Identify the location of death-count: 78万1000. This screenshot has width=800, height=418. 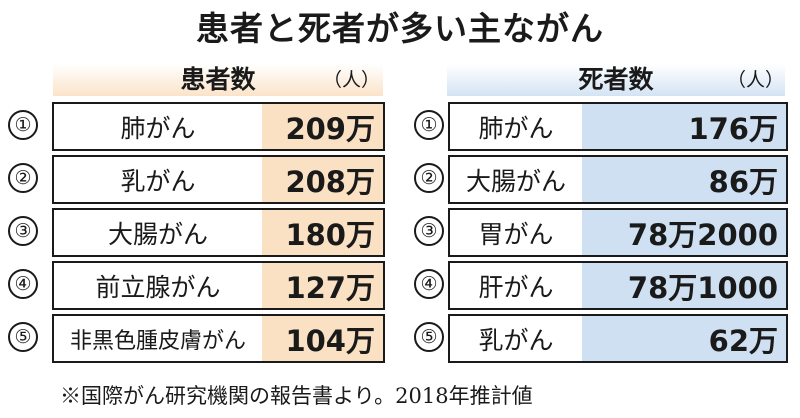
(684, 285).